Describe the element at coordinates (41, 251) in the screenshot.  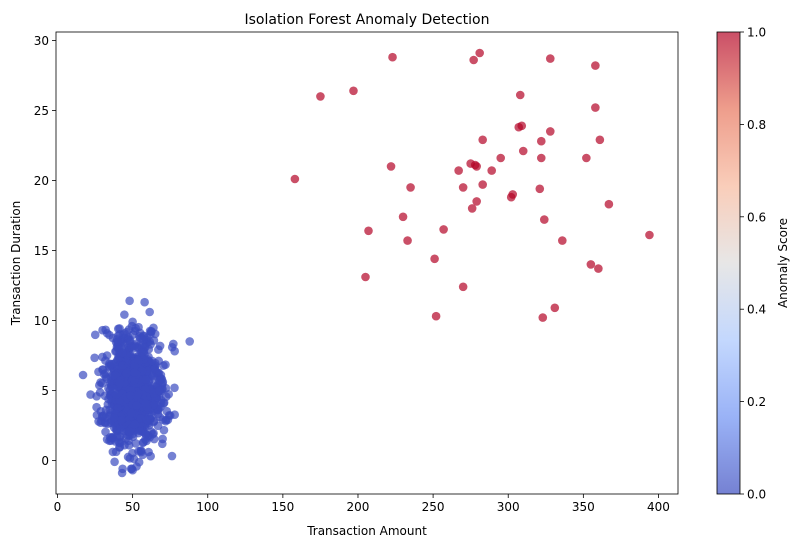
I see `y-tick-label: 15` at that location.